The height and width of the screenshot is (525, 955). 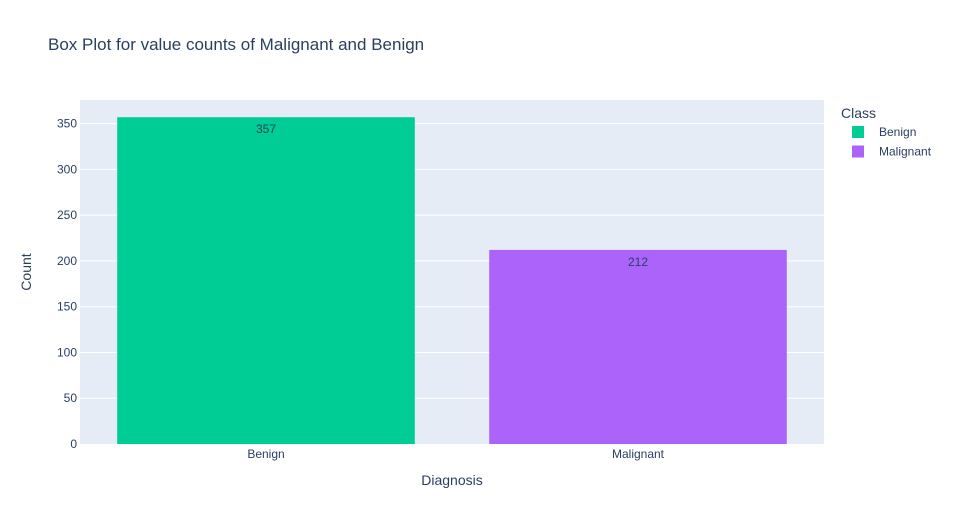 What do you see at coordinates (67, 215) in the screenshot?
I see `y-tick-label: 250` at bounding box center [67, 215].